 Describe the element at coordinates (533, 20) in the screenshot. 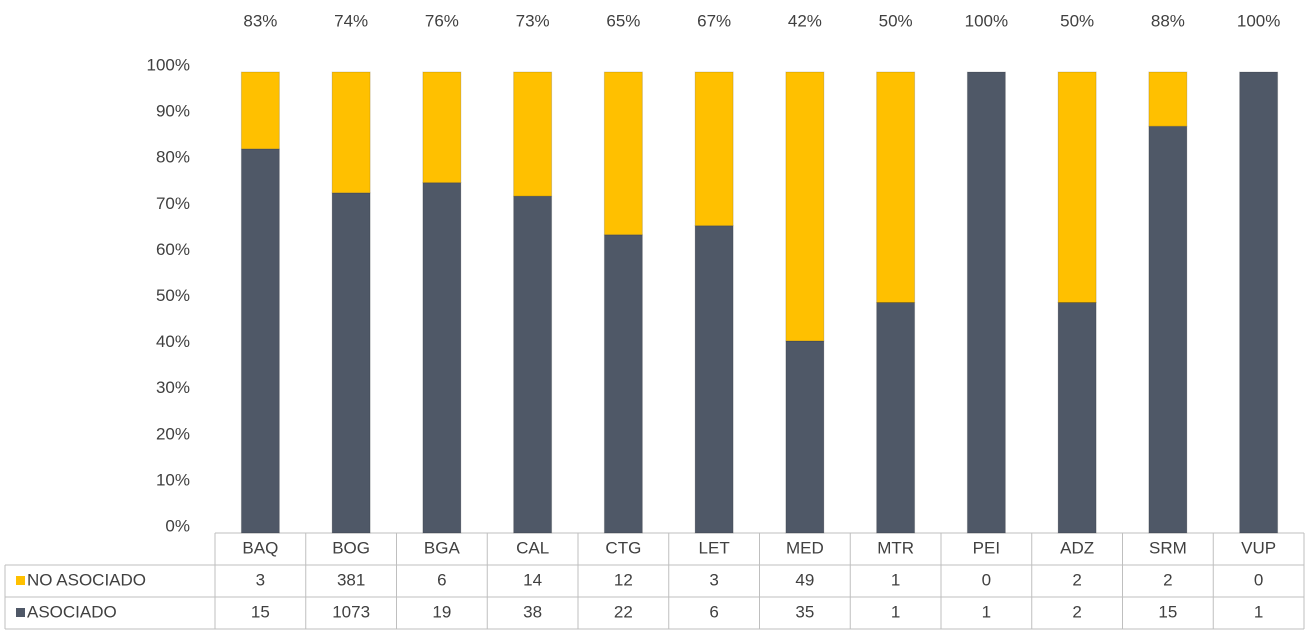

I see `top-label: 73%` at that location.